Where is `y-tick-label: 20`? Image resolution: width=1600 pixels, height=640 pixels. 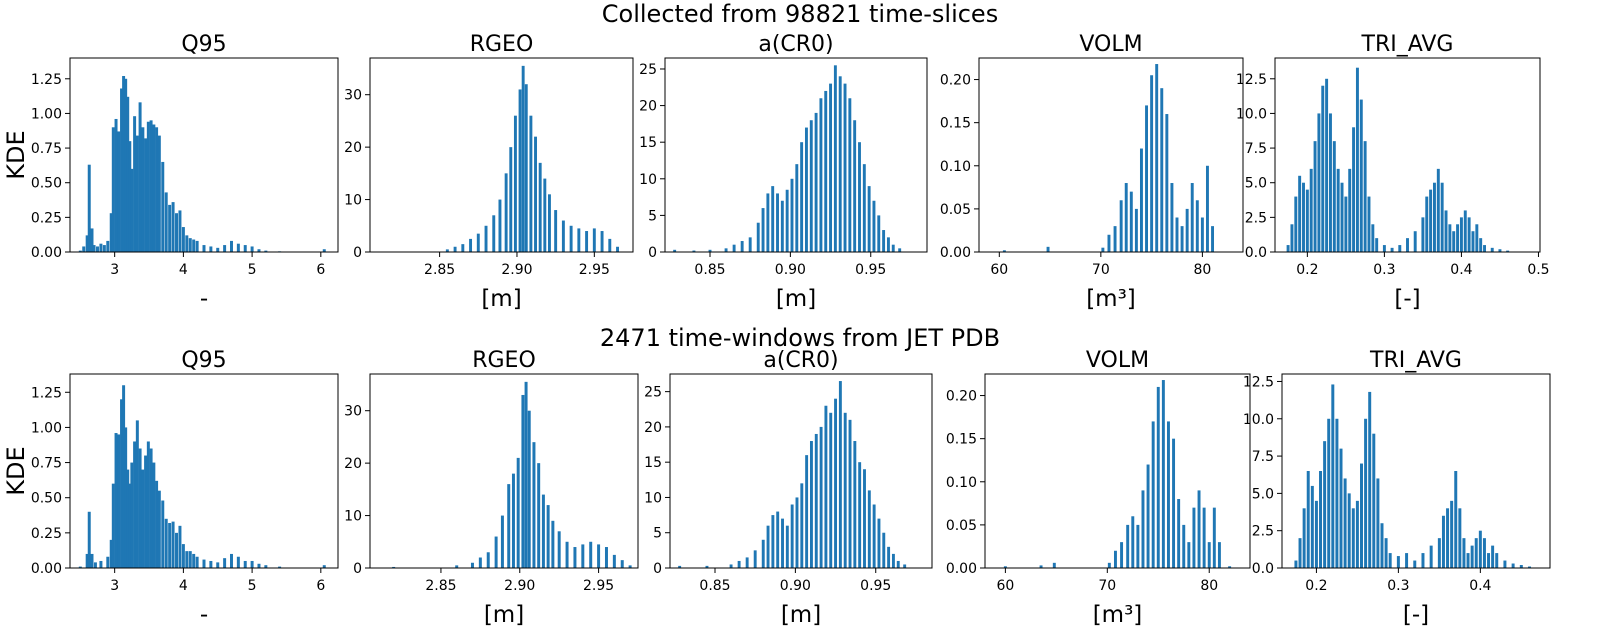 y-tick-label: 20 is located at coordinates (353, 464).